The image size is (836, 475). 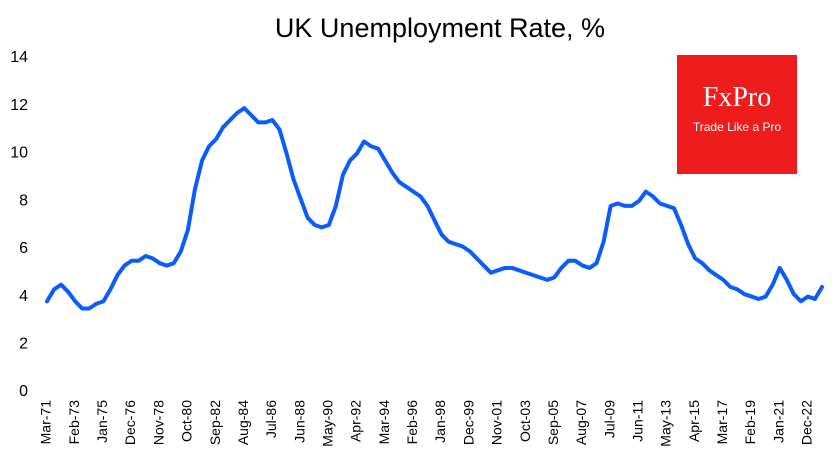 I want to click on x-tick-label: May-13, so click(x=666, y=423).